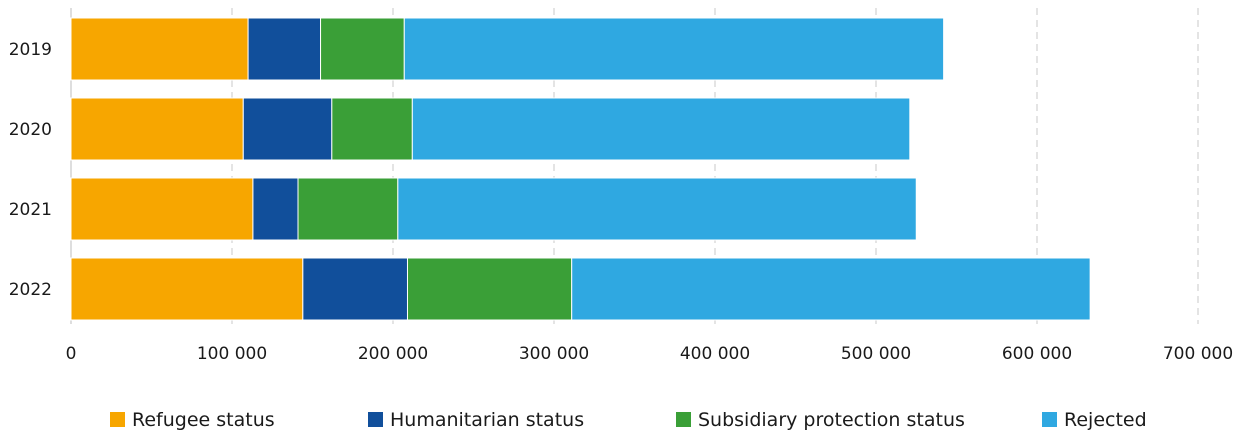 The width and height of the screenshot is (1236, 430). I want to click on y-tick-label: 2019, so click(30, 50).